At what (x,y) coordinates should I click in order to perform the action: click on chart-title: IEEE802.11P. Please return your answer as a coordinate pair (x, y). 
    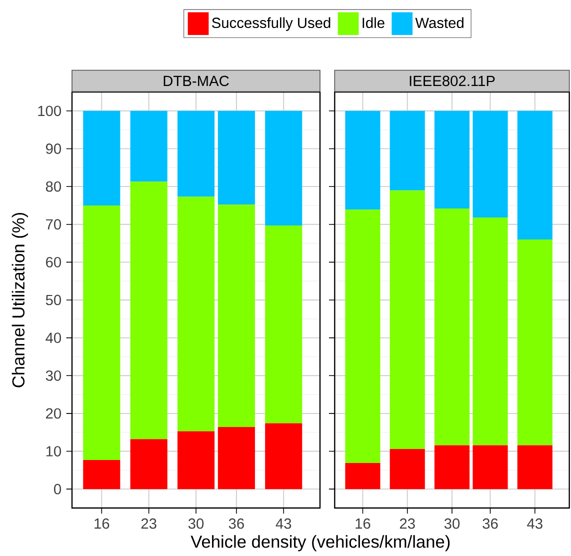
    Looking at the image, I should click on (452, 81).